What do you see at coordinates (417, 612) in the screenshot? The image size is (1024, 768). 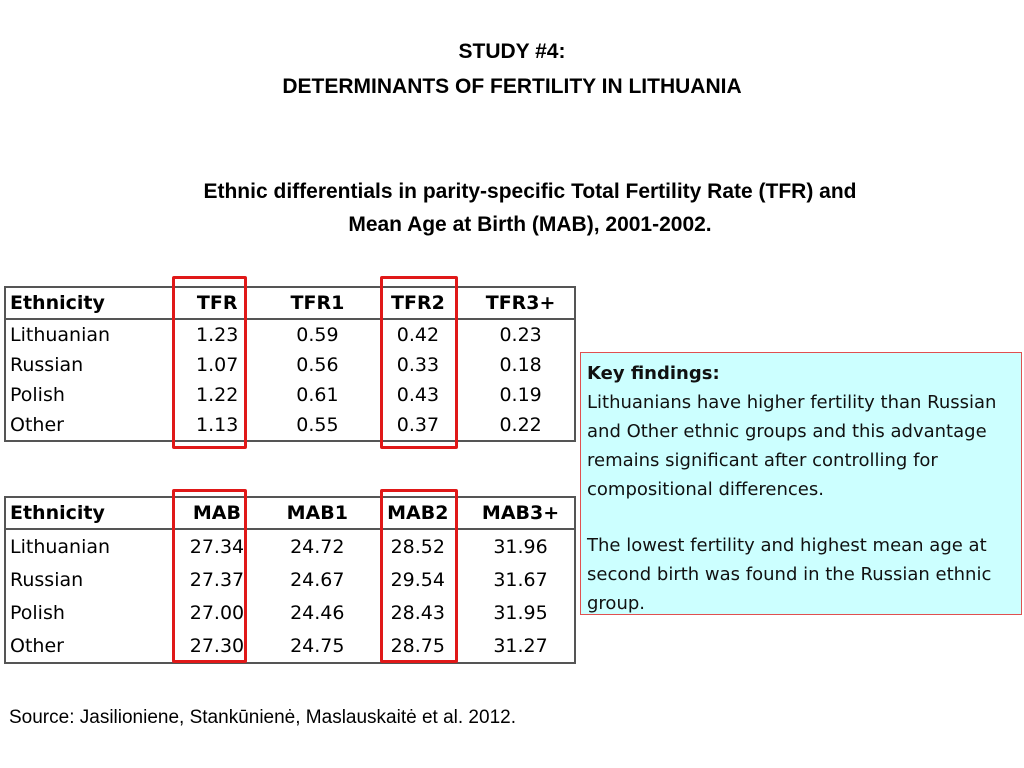 I see `table-cell: 28.43` at bounding box center [417, 612].